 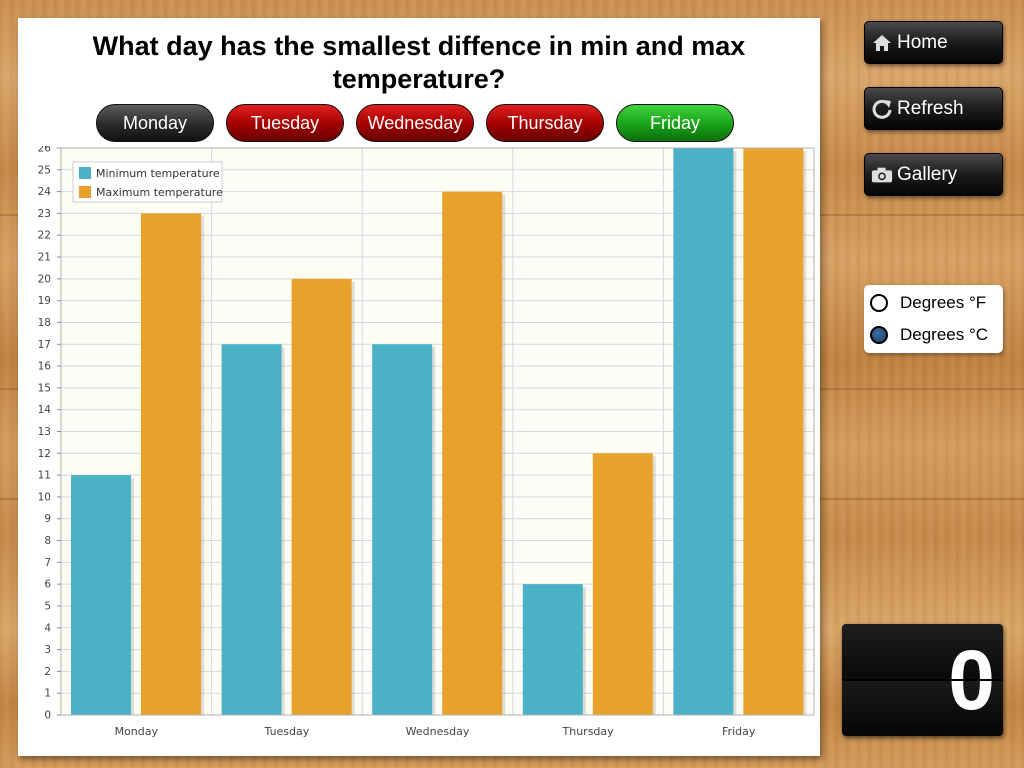 I want to click on y-tick-label: 11, so click(x=44, y=476).